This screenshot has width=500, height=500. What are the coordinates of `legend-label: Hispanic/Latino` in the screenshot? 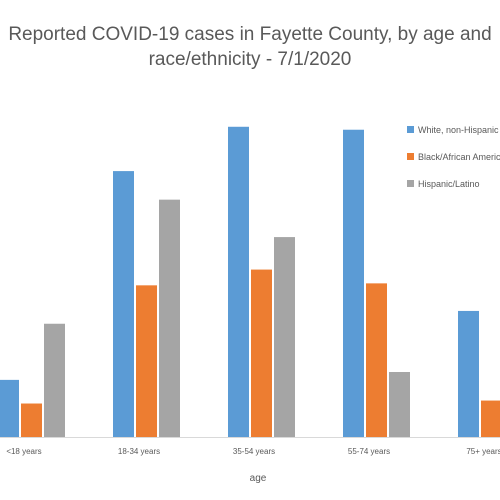 It's located at (449, 184).